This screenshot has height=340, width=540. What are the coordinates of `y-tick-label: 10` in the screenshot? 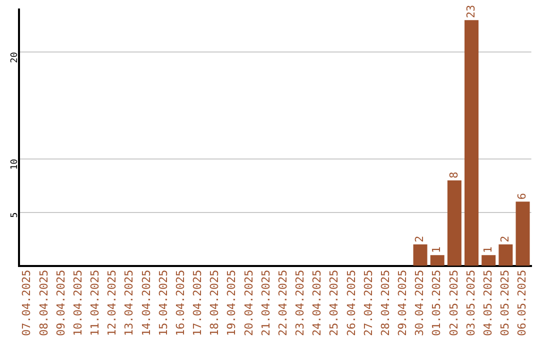 It's located at (15, 164).